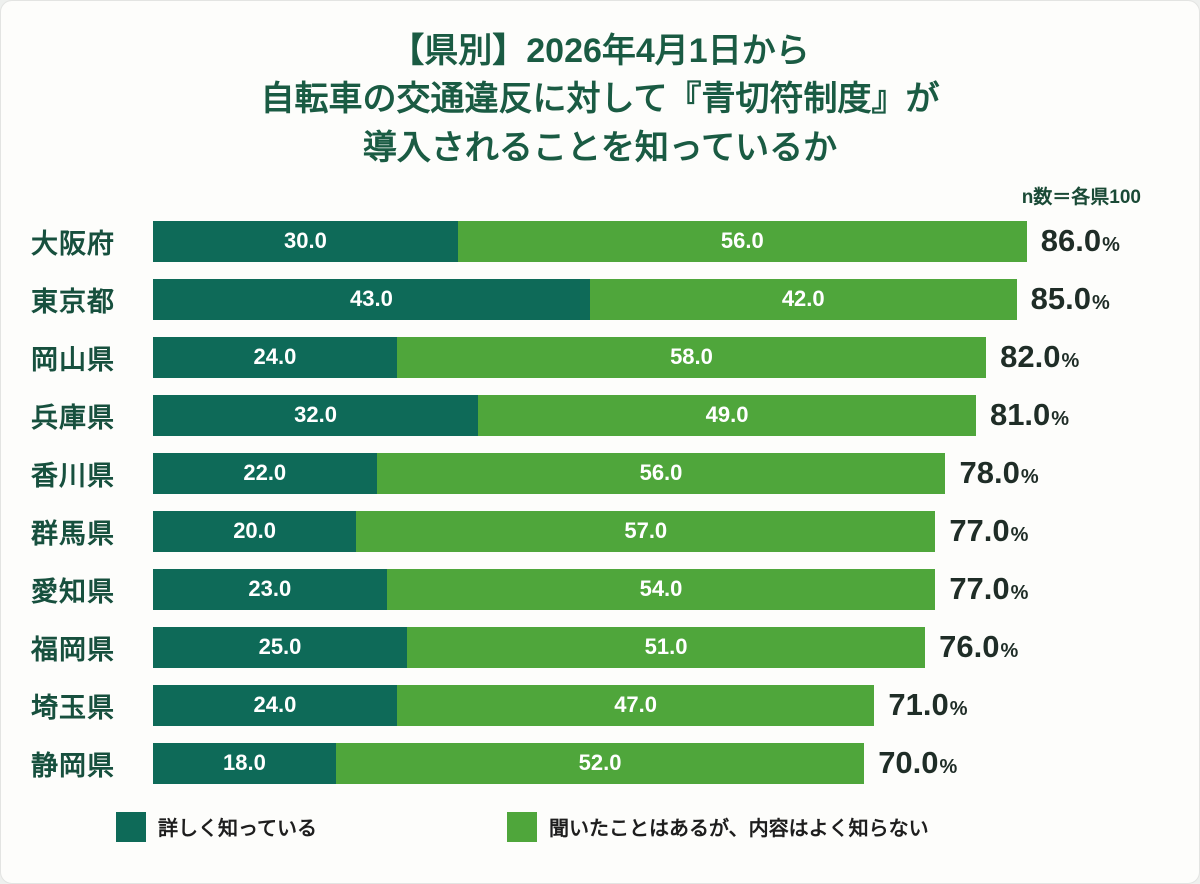 The height and width of the screenshot is (884, 1200). Describe the element at coordinates (1030, 357) in the screenshot. I see `total-value: 82.0` at that location.